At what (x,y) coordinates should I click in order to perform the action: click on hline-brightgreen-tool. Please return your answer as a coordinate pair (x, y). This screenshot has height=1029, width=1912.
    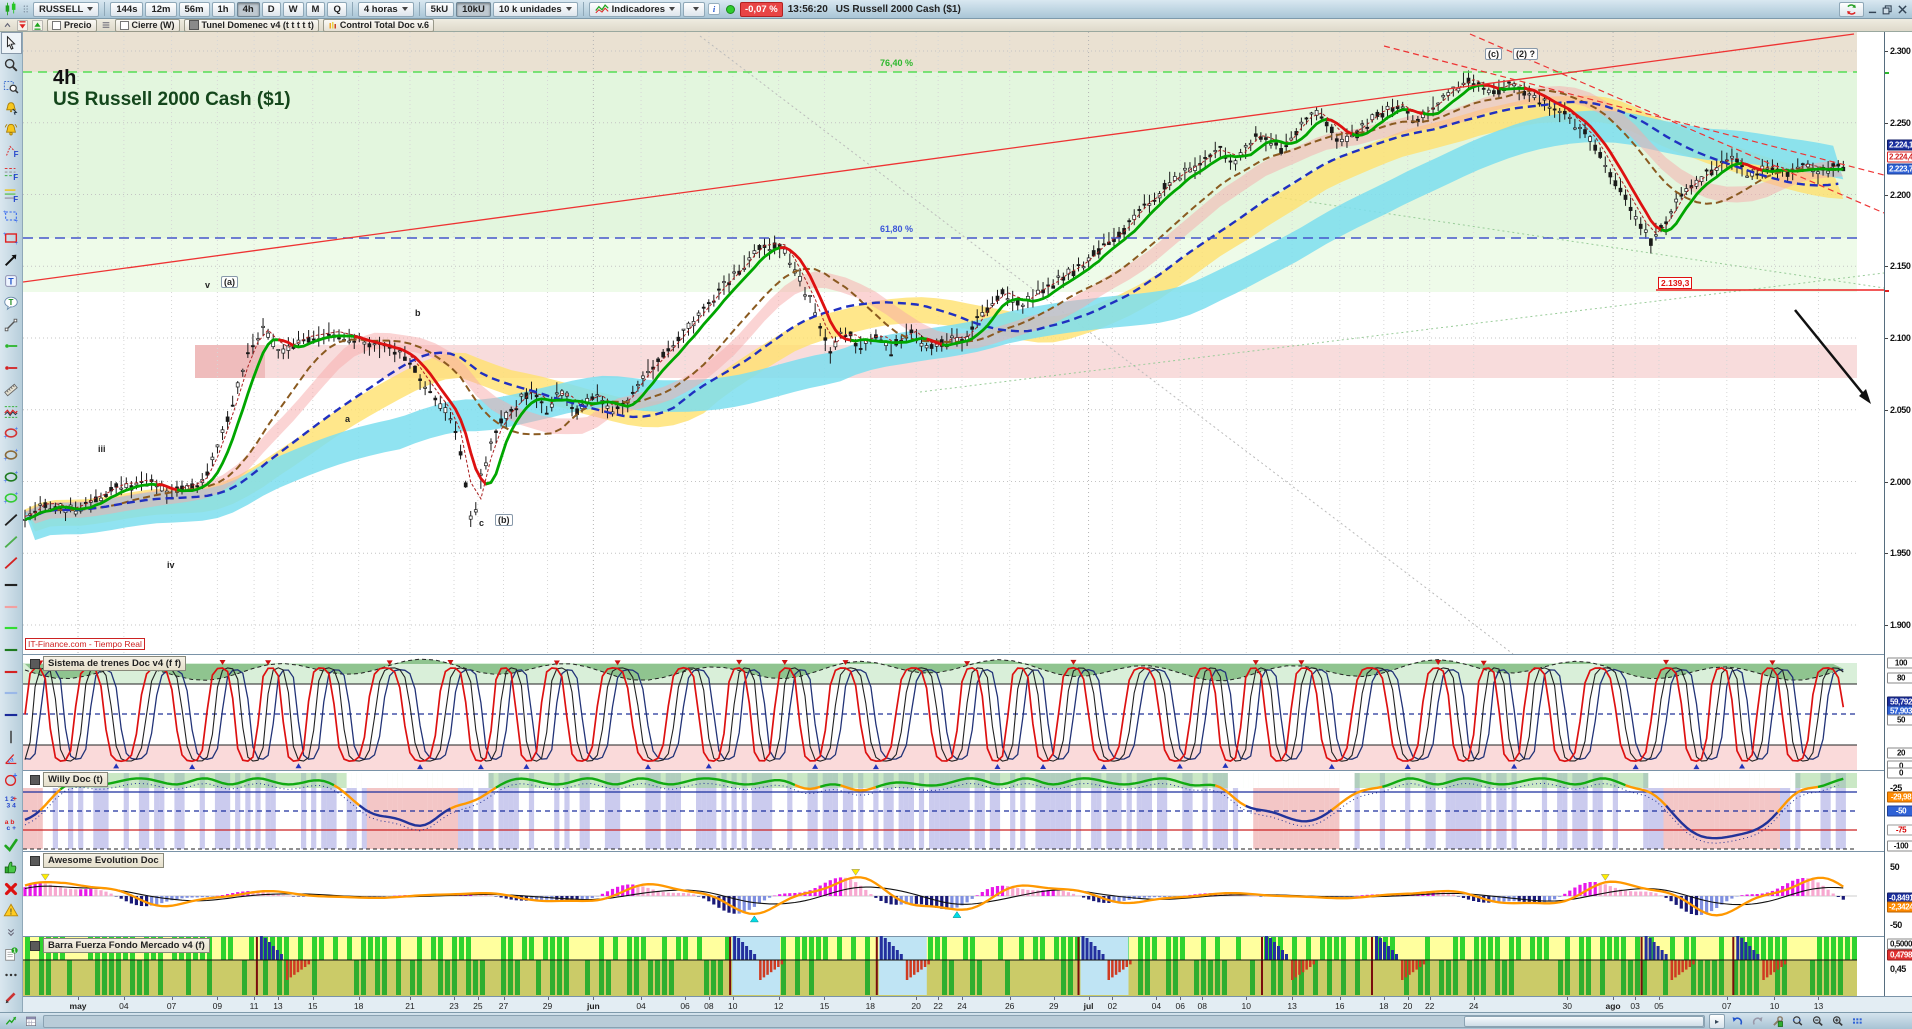
    Looking at the image, I should click on (11, 629).